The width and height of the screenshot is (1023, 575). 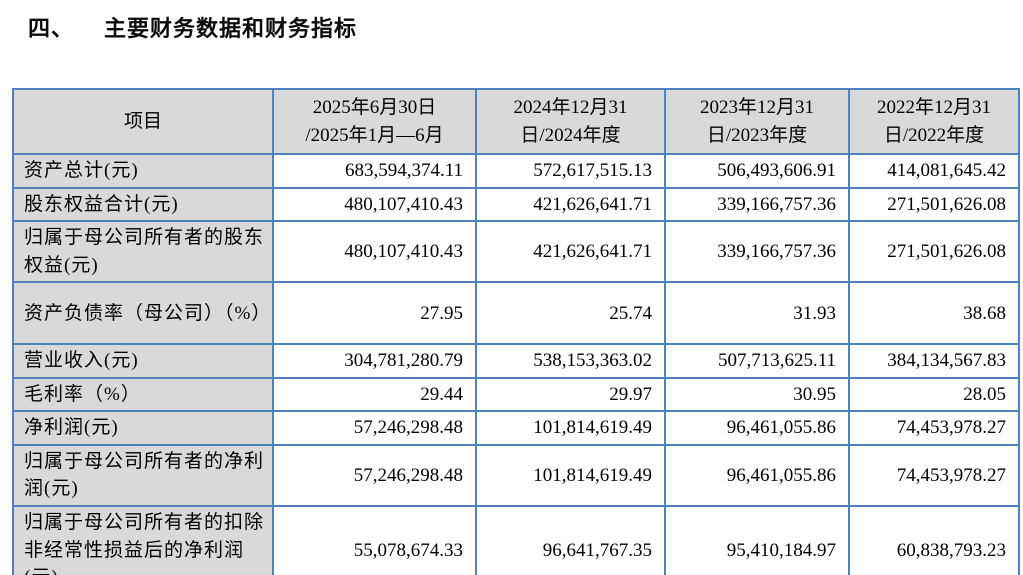 What do you see at coordinates (374, 540) in the screenshot?
I see `cell-value: 55,078,674.33` at bounding box center [374, 540].